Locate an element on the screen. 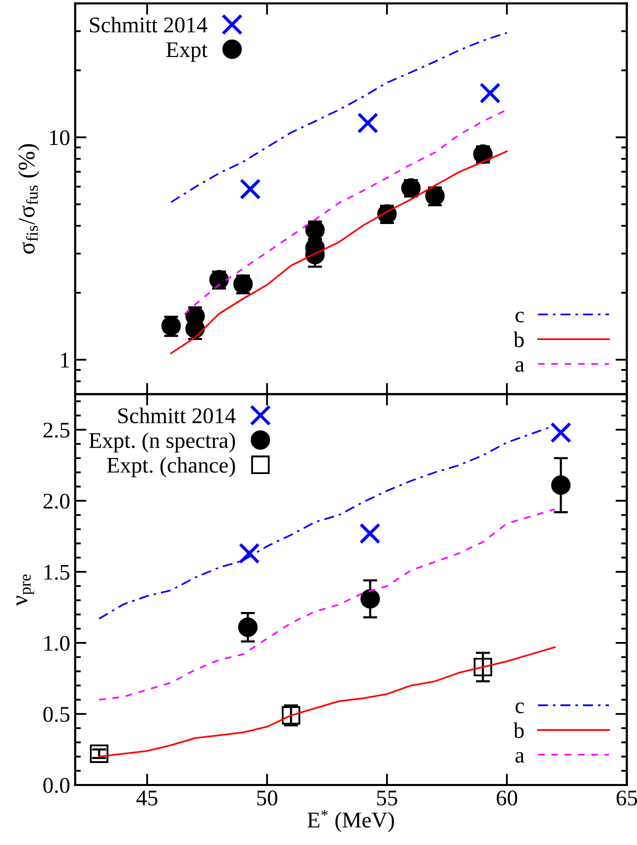 This screenshot has height=845, width=637. y-tick-label: 0.5 is located at coordinates (56, 714).